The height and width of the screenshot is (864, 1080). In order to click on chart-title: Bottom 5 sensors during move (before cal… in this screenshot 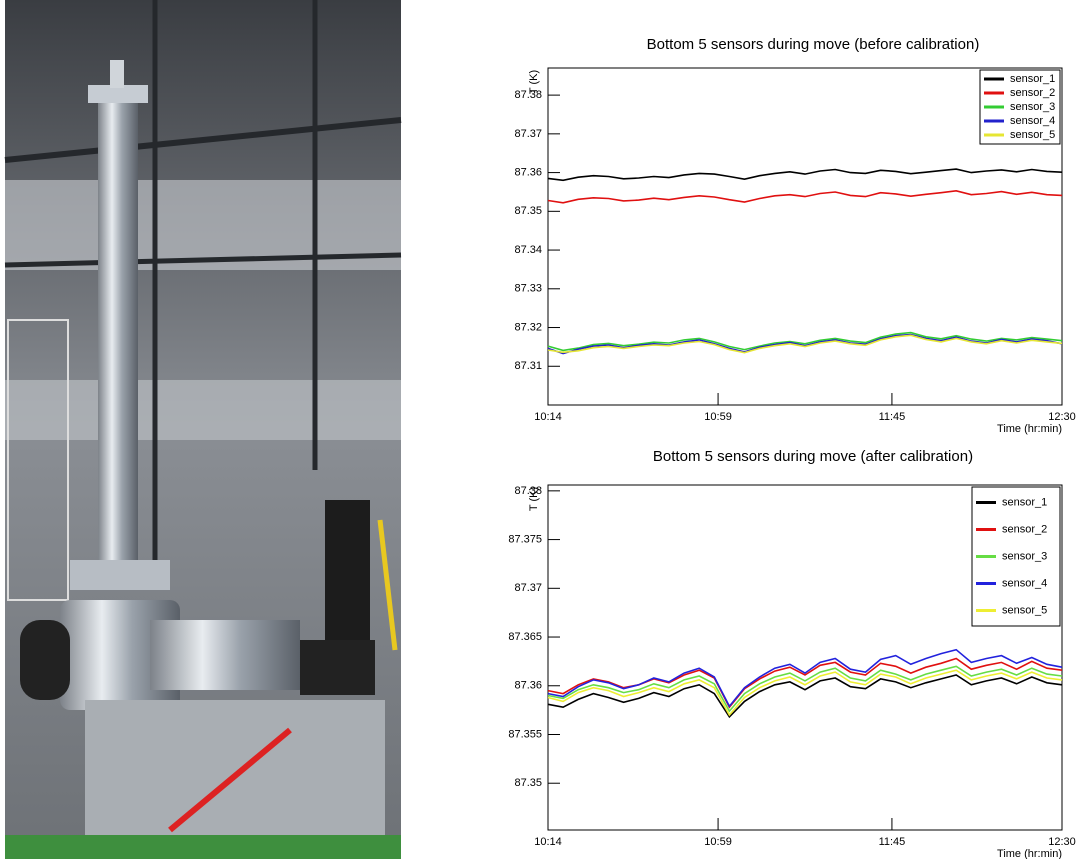, I will do `click(813, 44)`.